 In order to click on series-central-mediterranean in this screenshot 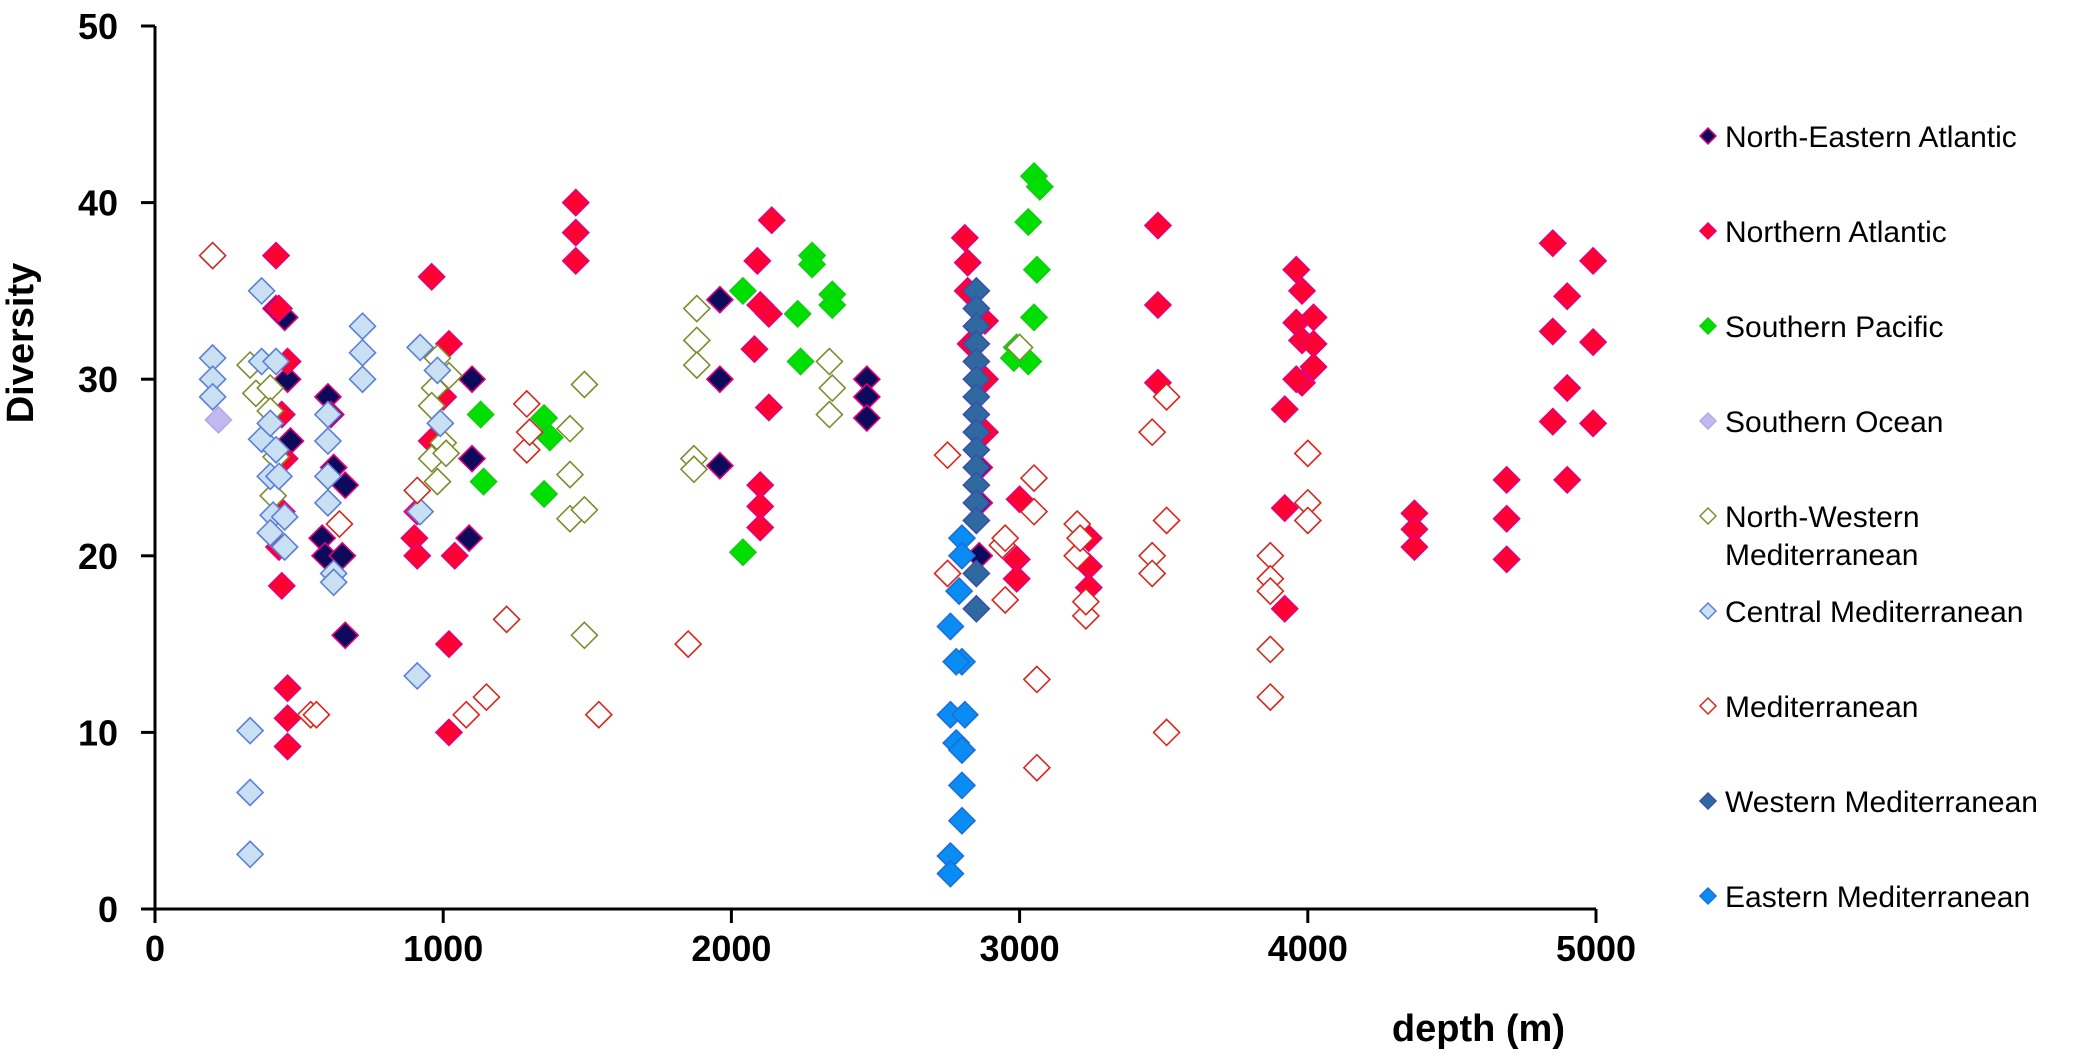, I will do `click(326, 572)`.